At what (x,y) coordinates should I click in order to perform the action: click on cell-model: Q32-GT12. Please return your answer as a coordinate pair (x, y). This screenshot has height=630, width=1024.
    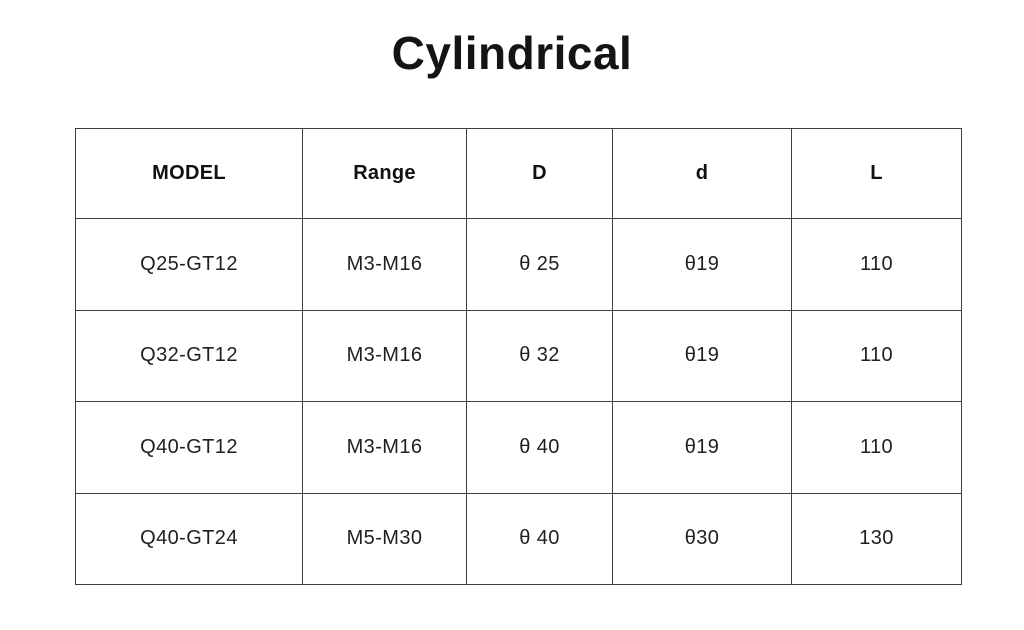
    Looking at the image, I should click on (189, 355).